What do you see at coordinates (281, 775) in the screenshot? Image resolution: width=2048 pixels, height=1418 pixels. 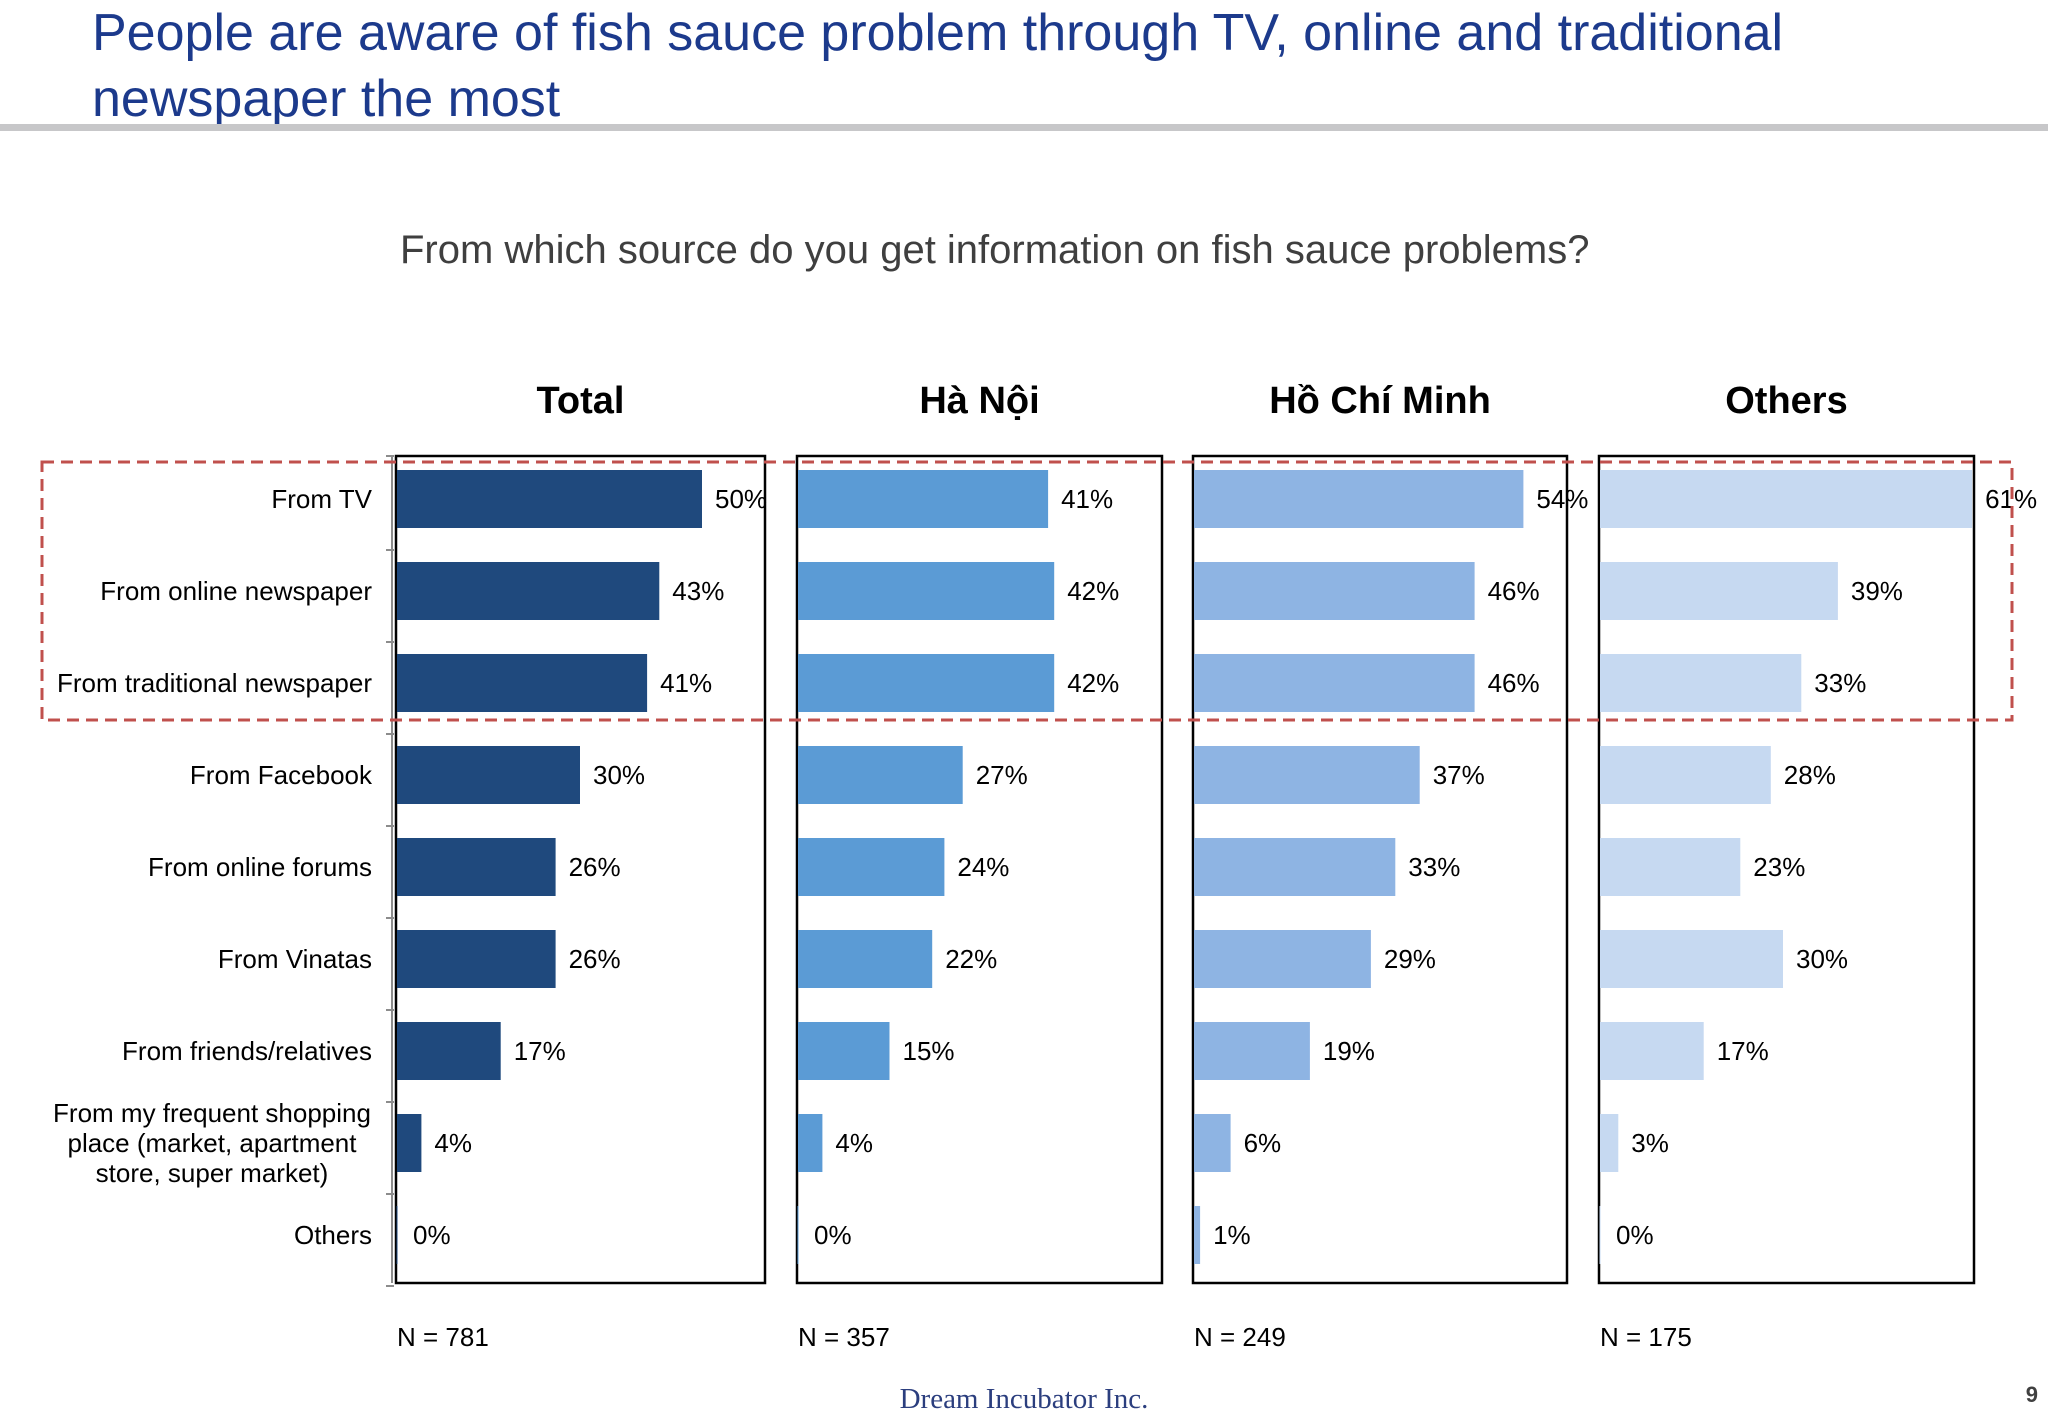 I see `category-label: From Facebook` at bounding box center [281, 775].